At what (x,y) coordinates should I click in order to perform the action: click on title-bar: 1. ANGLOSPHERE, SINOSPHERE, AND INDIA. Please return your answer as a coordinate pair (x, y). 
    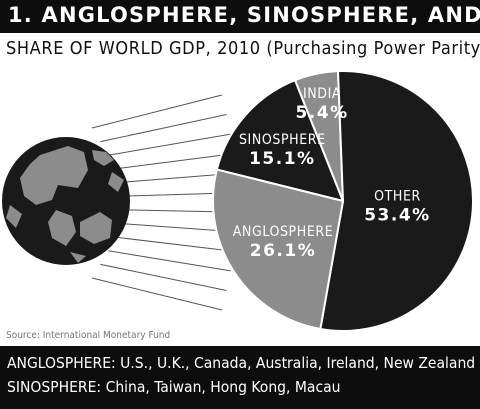
    Looking at the image, I should click on (240, 16).